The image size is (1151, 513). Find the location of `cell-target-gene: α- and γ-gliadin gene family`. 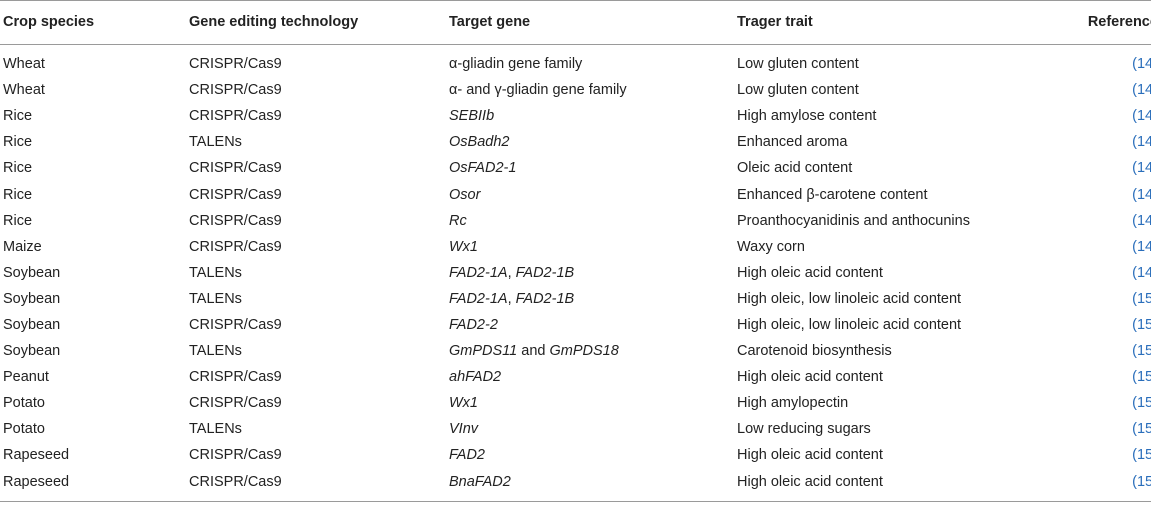

cell-target-gene: α- and γ-gliadin gene family is located at coordinates (590, 90).